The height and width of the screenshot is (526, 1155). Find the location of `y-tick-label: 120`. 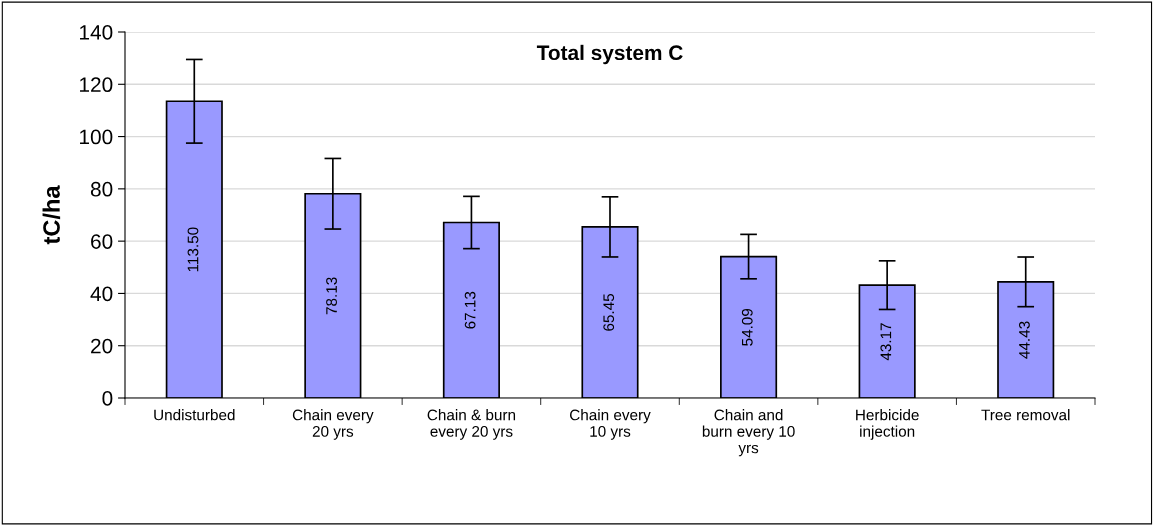

y-tick-label: 120 is located at coordinates (96, 85).